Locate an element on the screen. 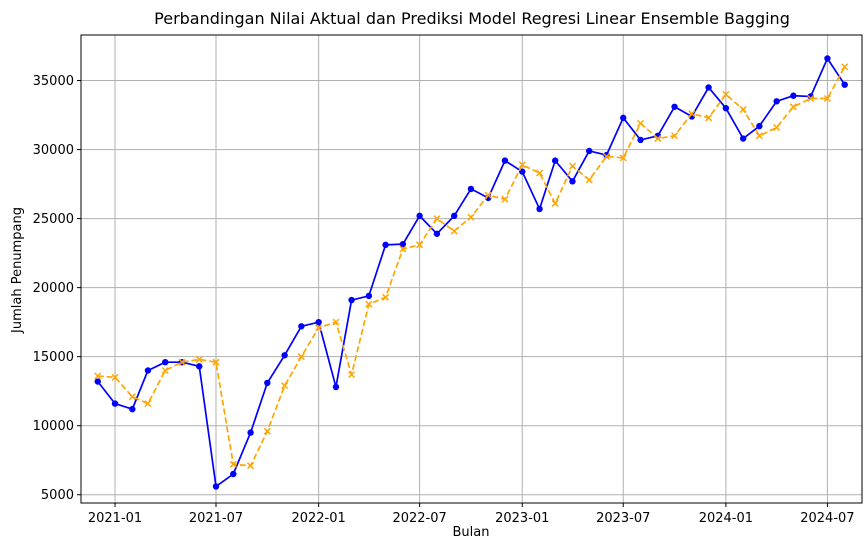  x-tick-label: 2024-07 is located at coordinates (827, 518).